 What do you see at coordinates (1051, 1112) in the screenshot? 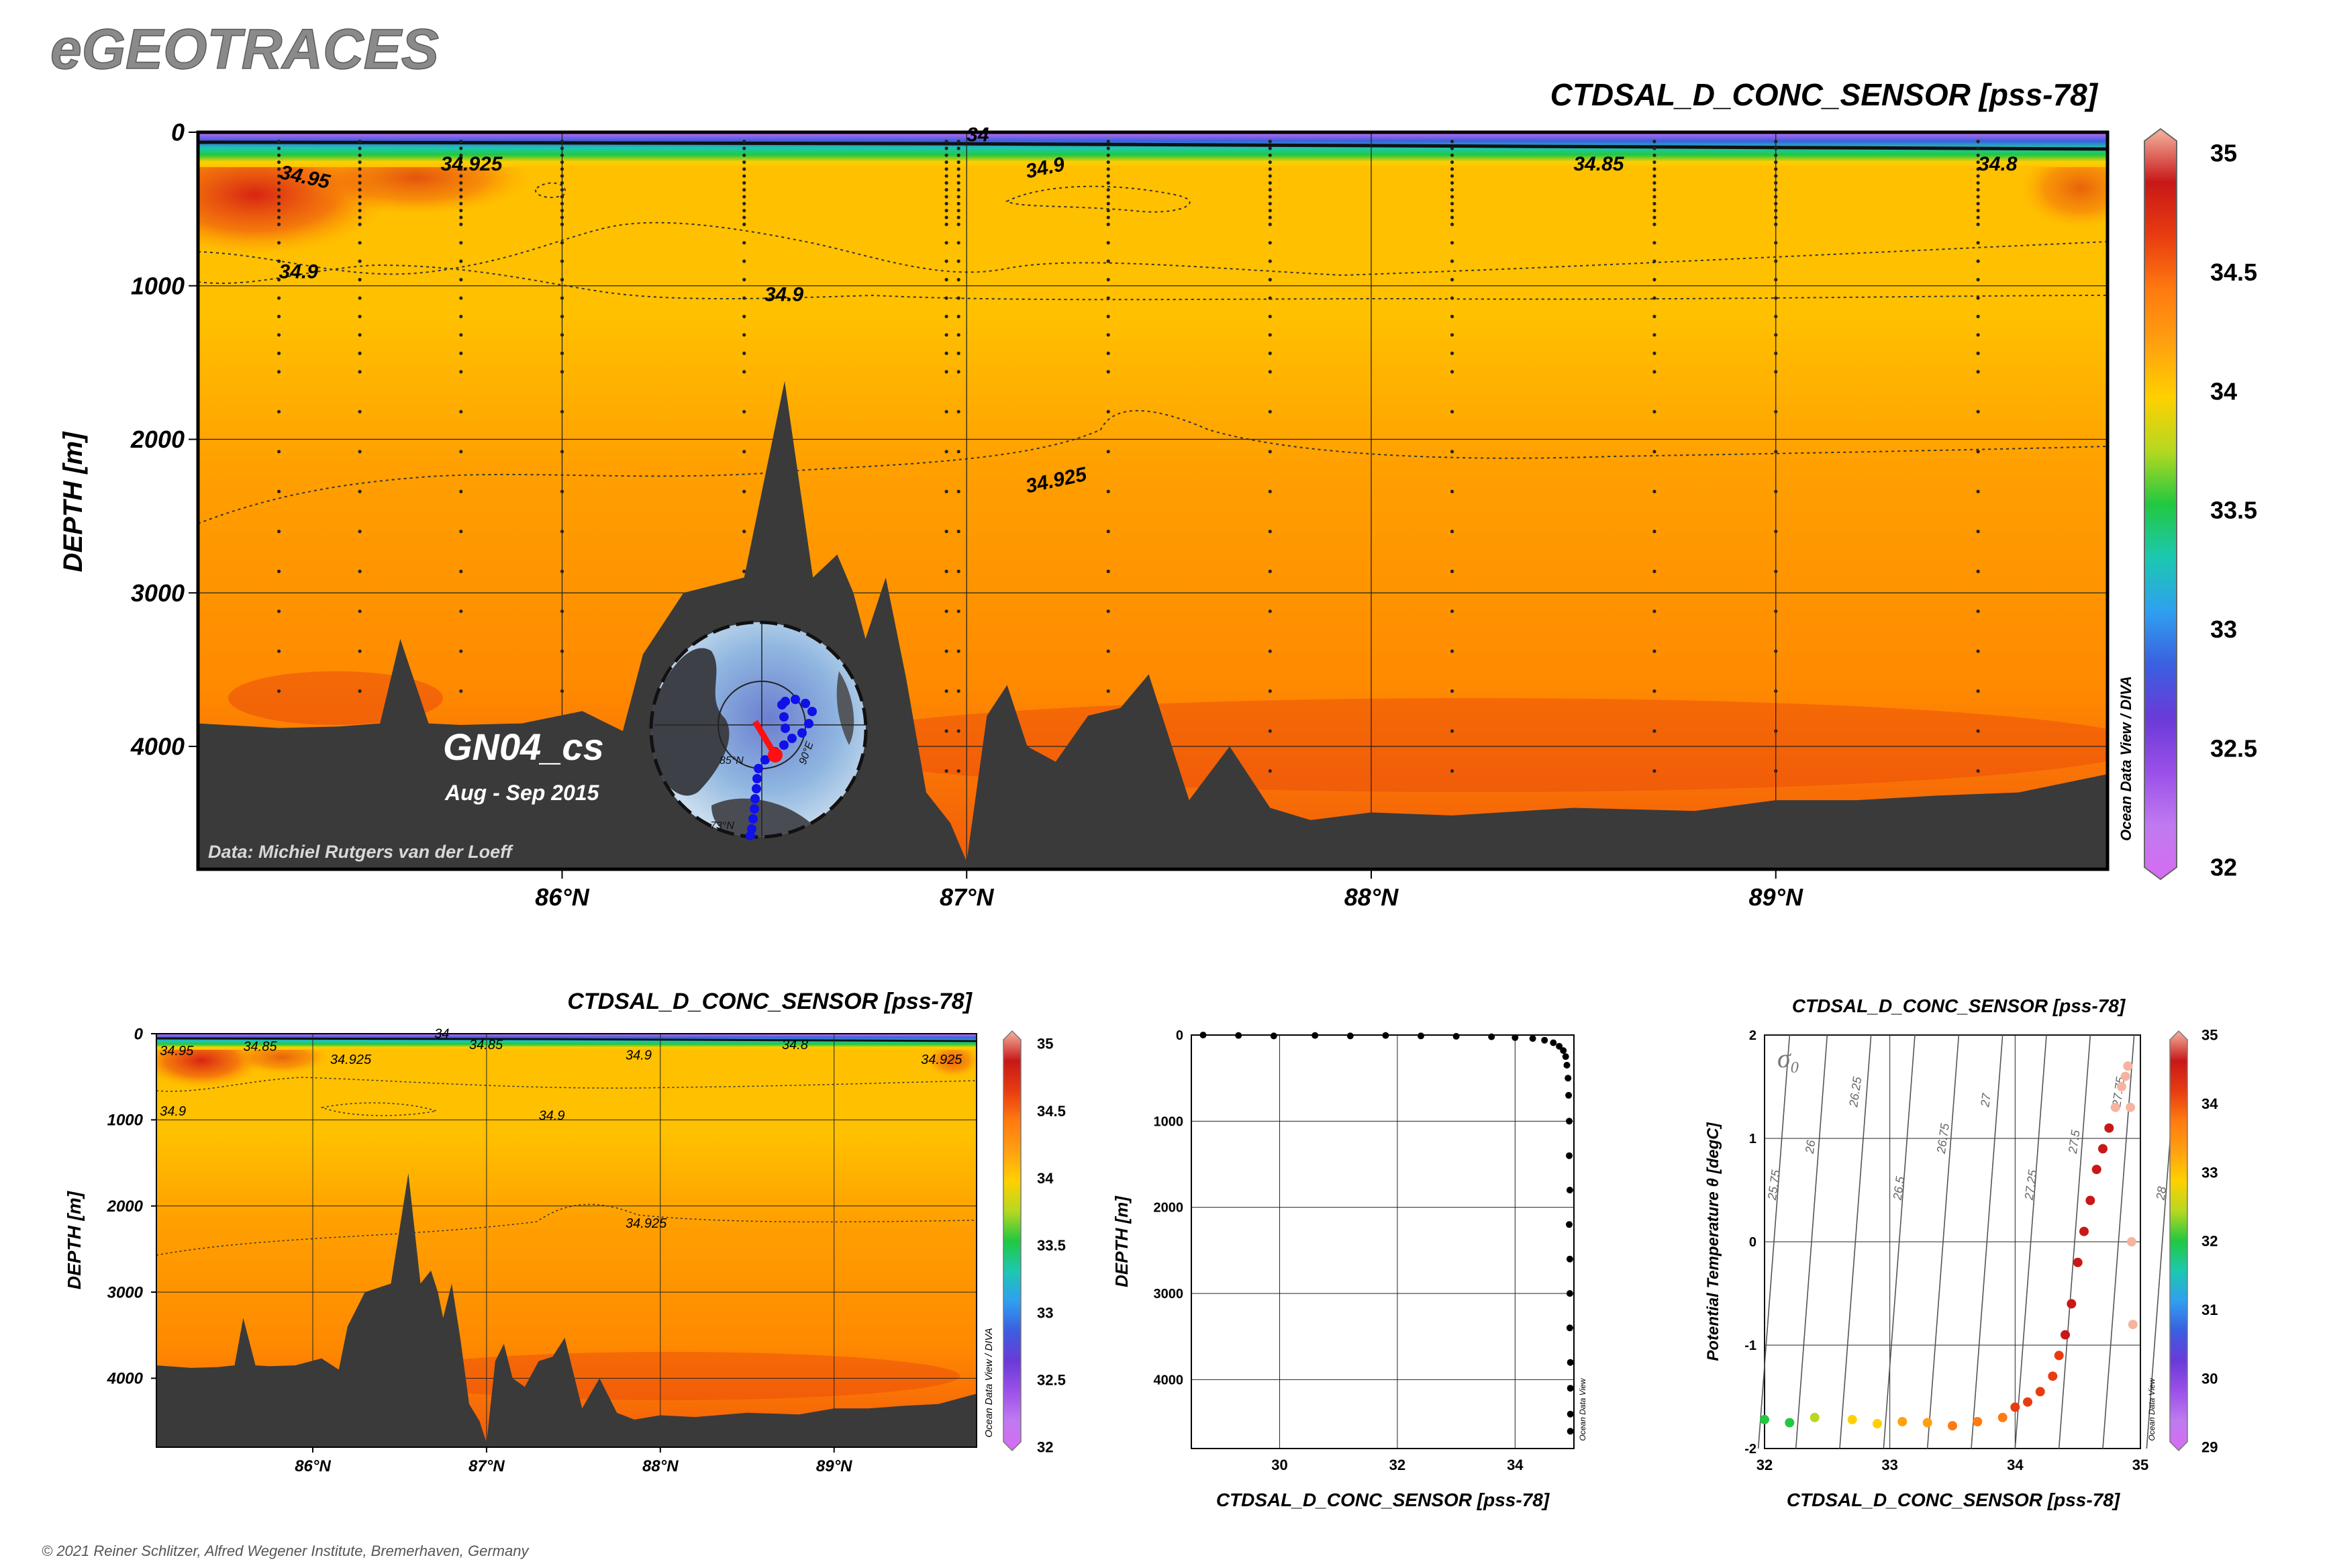
I see `colorbar-tick-label: 34.5` at bounding box center [1051, 1112].